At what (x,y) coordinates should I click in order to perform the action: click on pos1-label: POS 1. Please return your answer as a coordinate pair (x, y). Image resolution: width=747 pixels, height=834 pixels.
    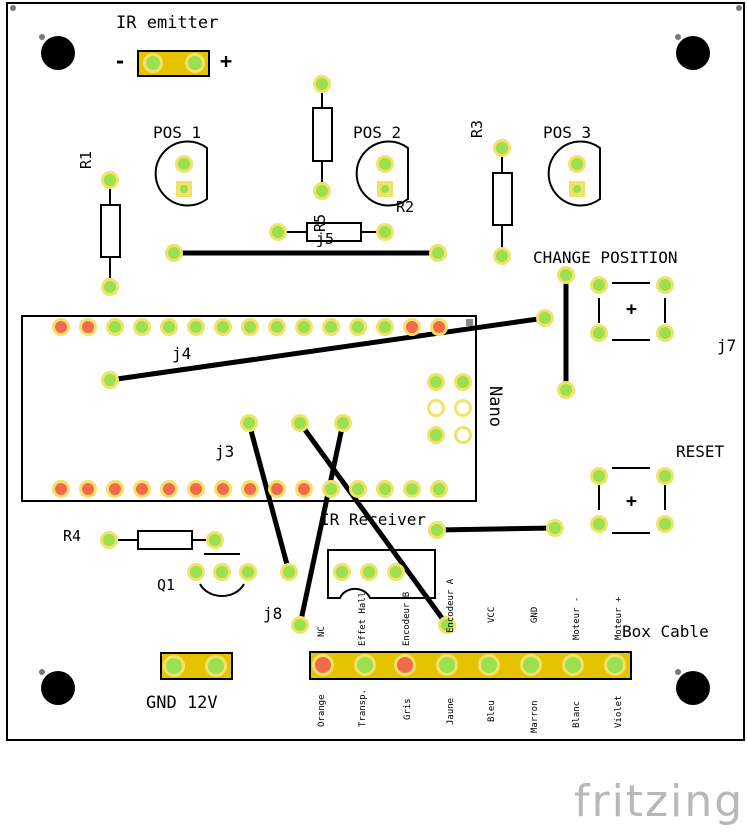
    Looking at the image, I should click on (177, 132).